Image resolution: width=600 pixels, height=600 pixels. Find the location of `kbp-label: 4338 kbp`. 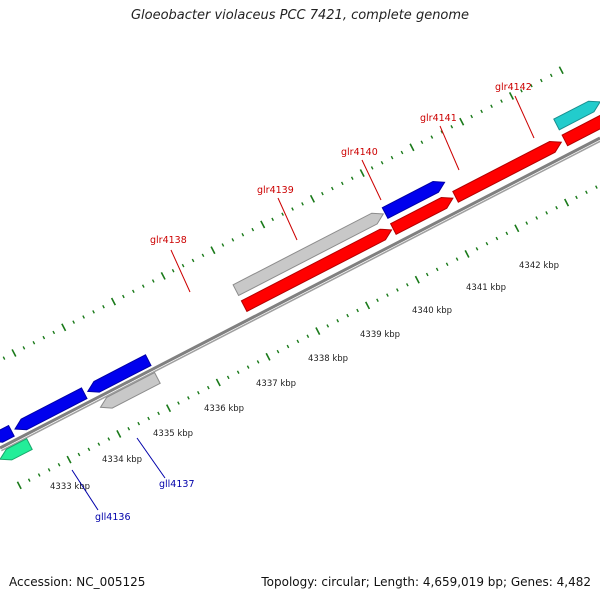

kbp-label: 4338 kbp is located at coordinates (328, 359).